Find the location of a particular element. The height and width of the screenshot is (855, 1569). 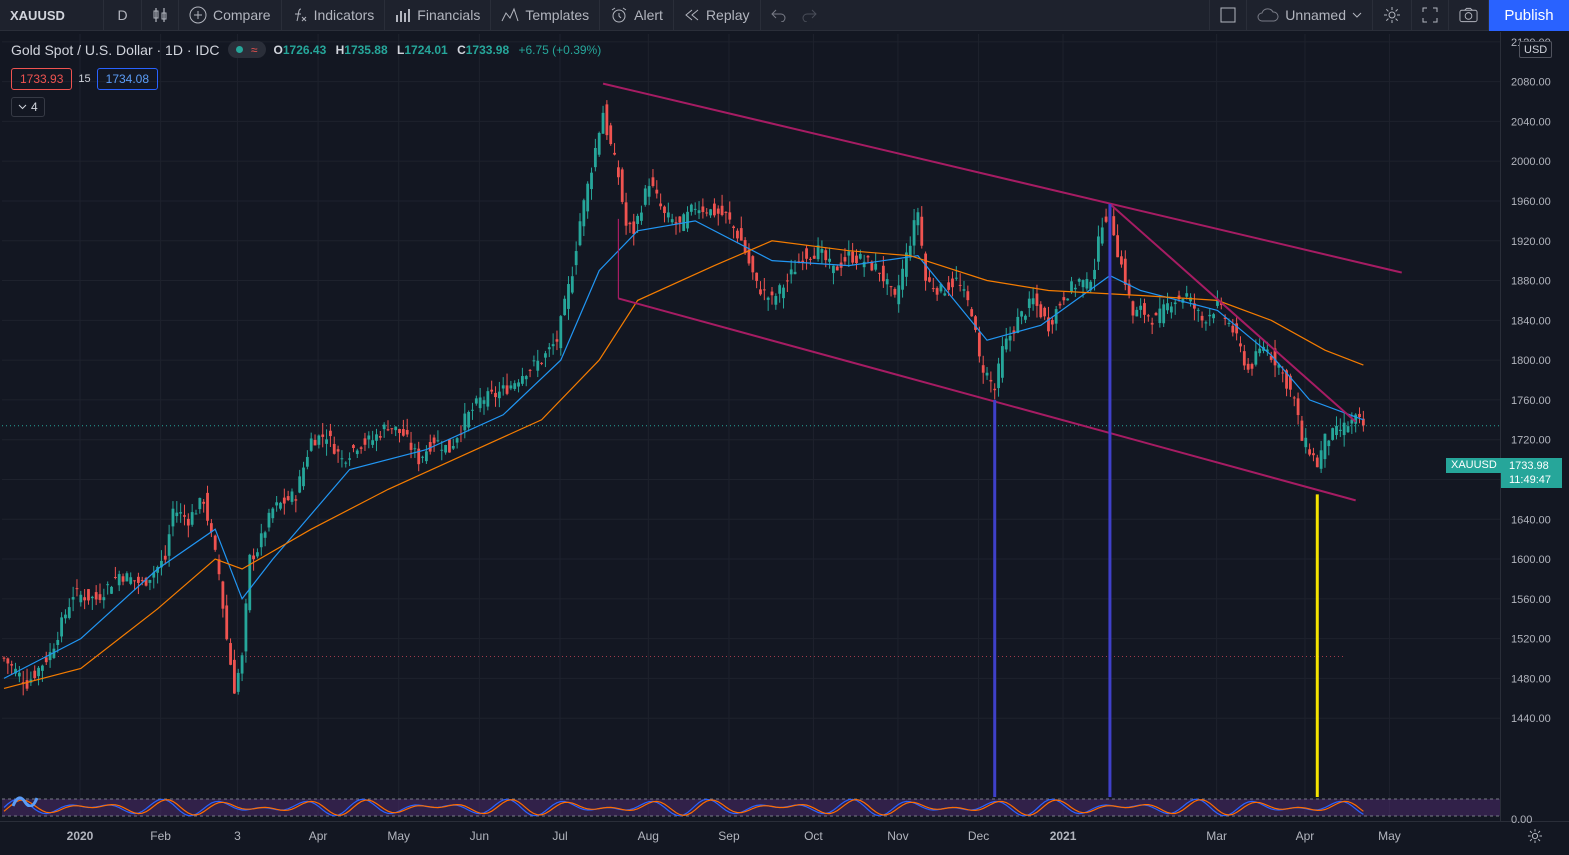

camera-icon is located at coordinates (1468, 15).